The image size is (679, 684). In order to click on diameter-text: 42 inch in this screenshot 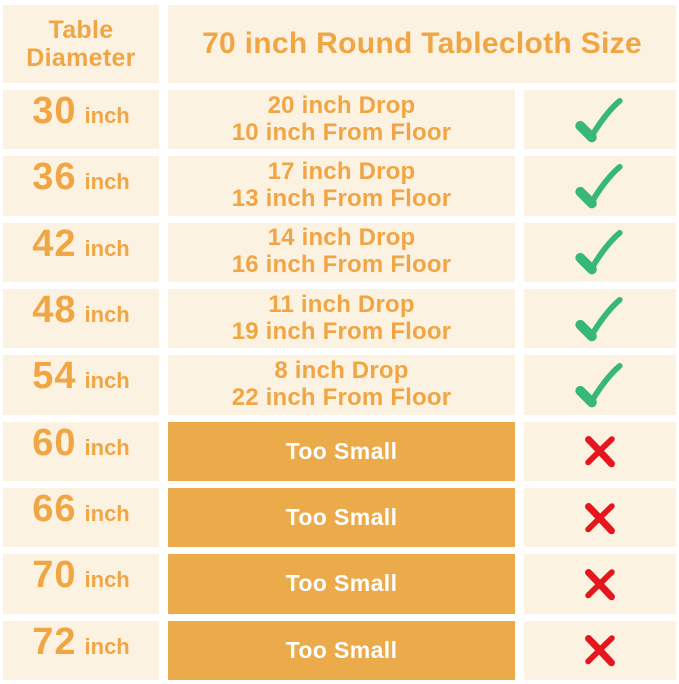, I will do `click(81, 244)`.